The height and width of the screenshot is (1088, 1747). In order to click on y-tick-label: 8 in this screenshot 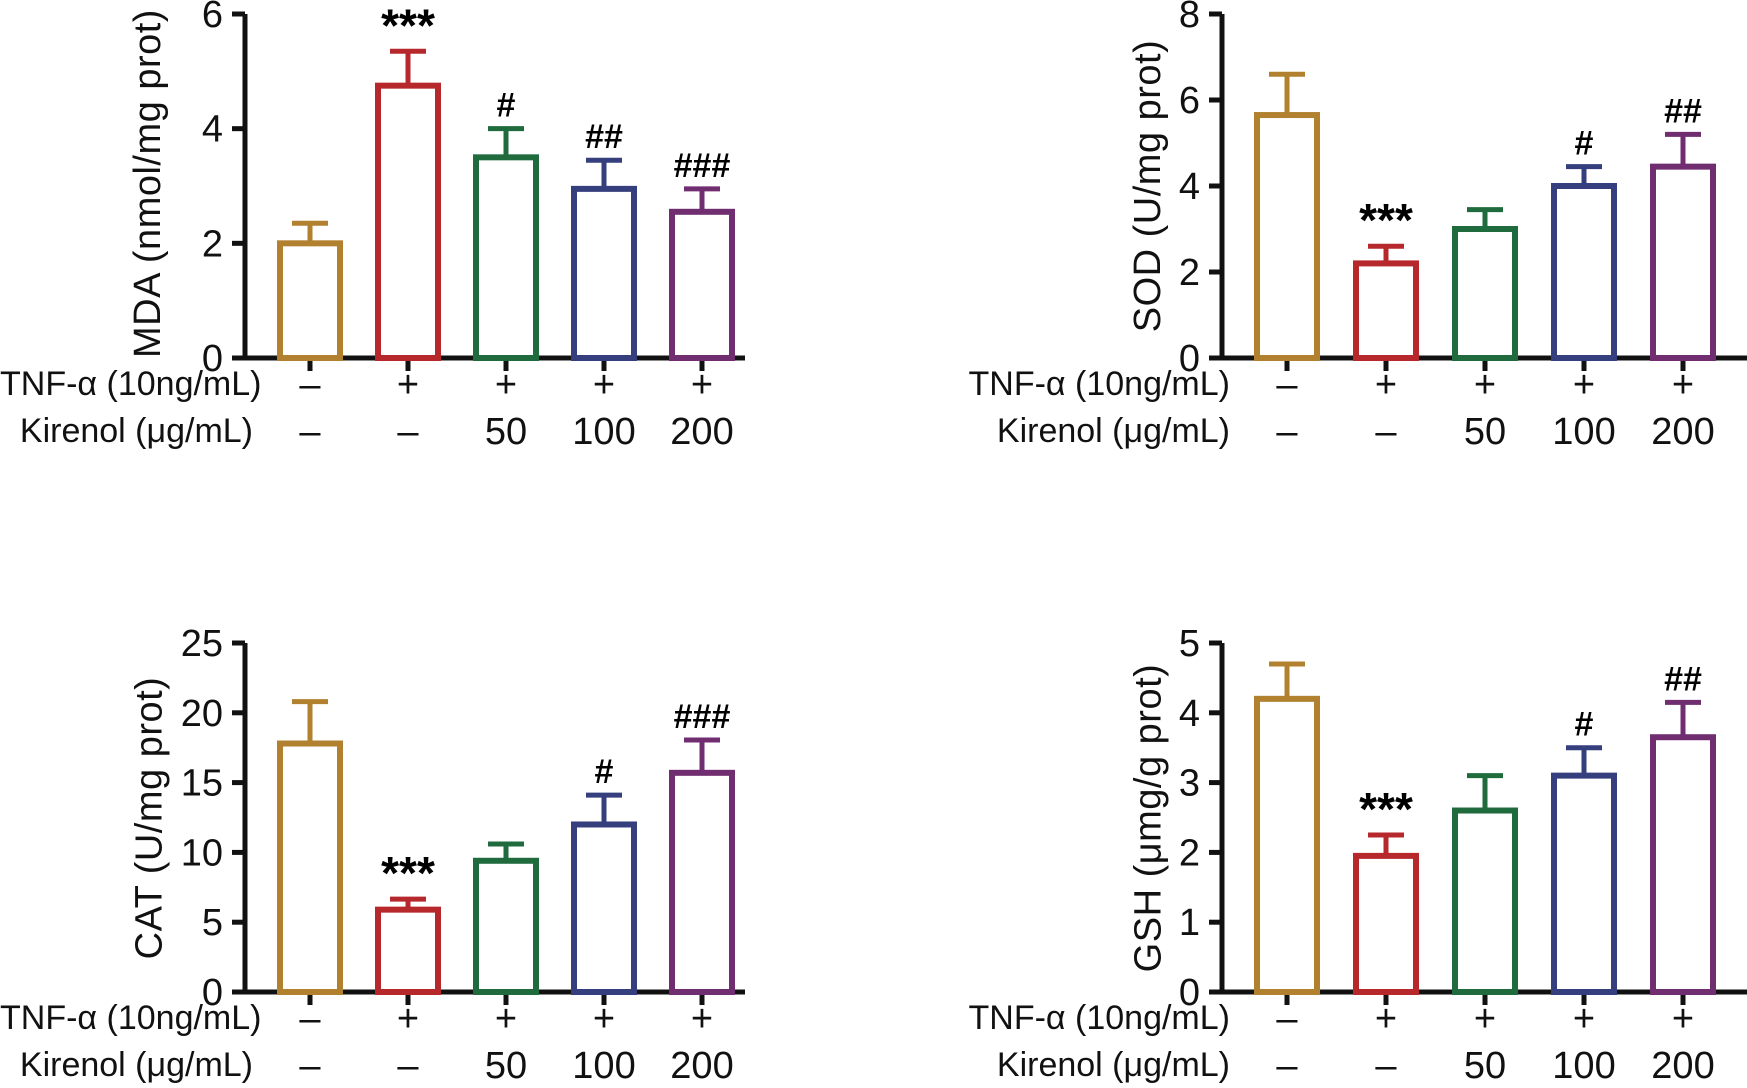, I will do `click(1189, 18)`.